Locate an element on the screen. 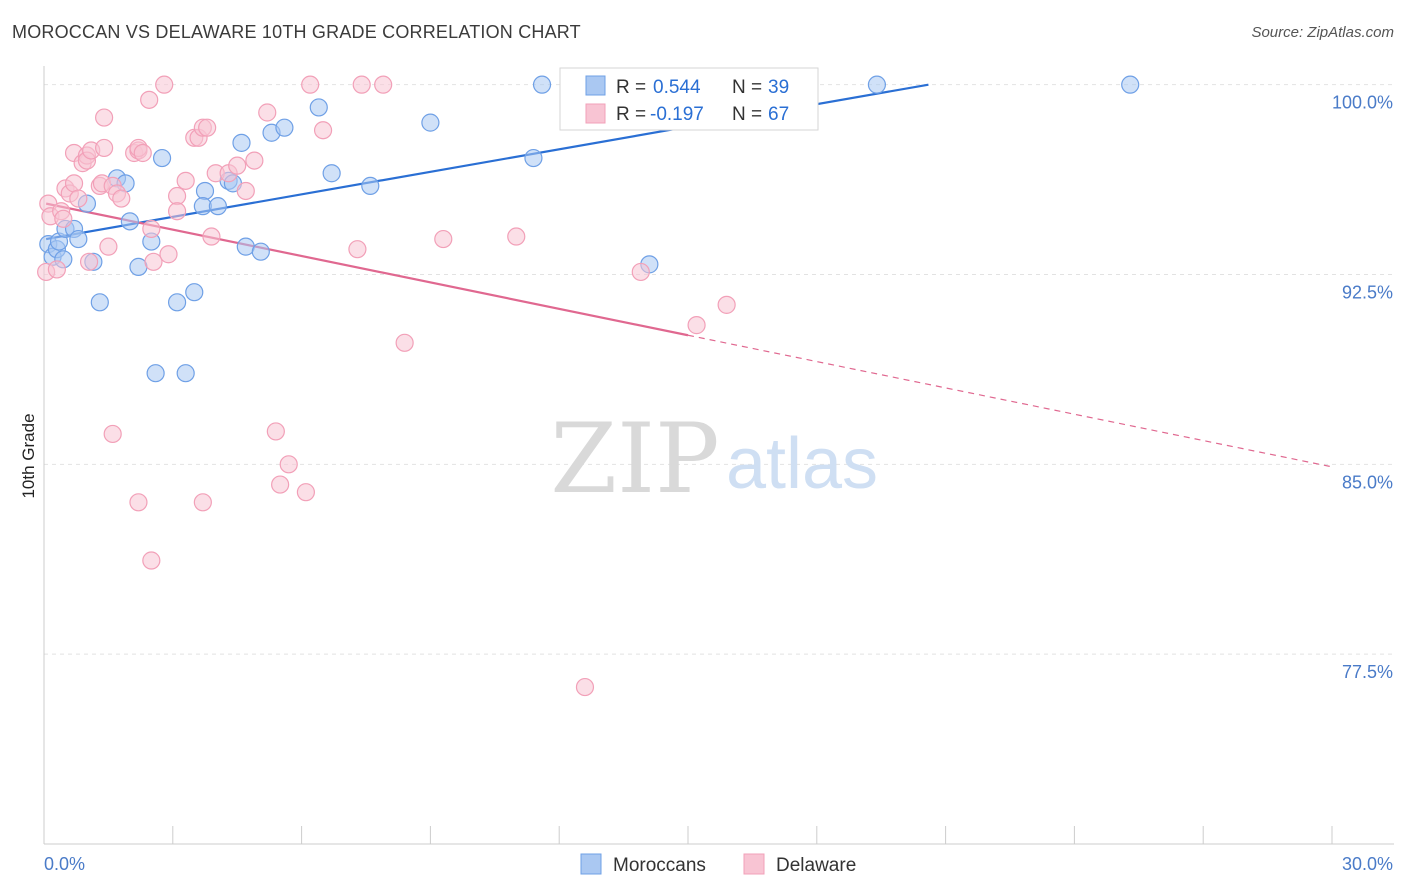 The width and height of the screenshot is (1406, 892). legend-swatch-moroccans is located at coordinates (591, 864).